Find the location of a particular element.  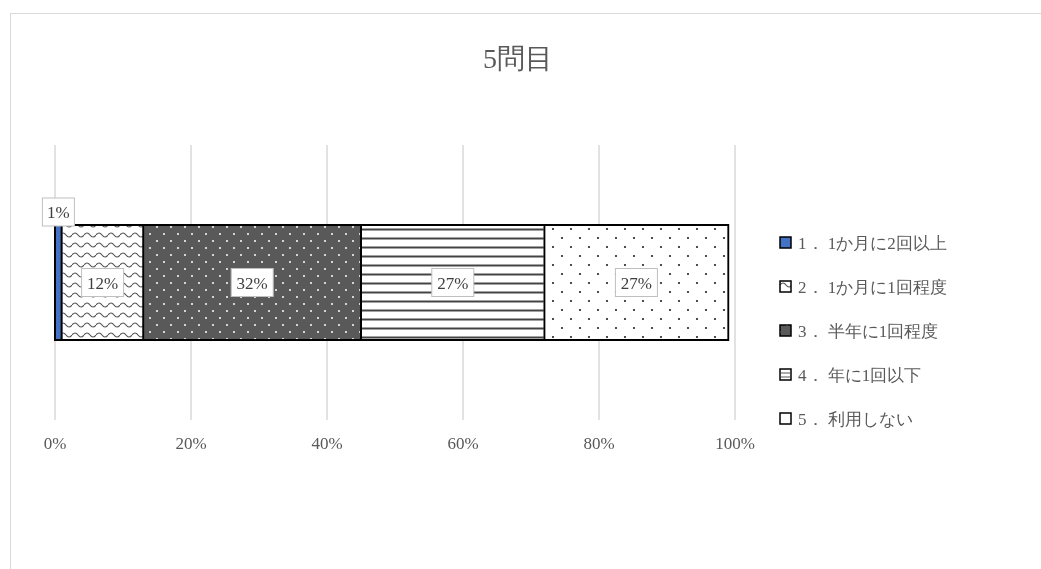

chart-title: 5問目 is located at coordinates (518, 58).